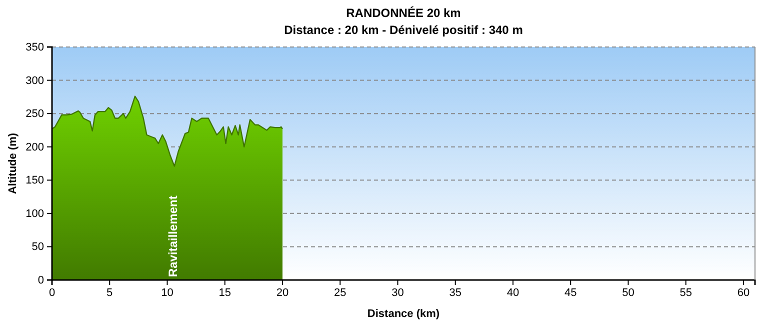 This screenshot has height=325, width=765. Describe the element at coordinates (398, 292) in the screenshot. I see `x-tick-label: 30` at that location.